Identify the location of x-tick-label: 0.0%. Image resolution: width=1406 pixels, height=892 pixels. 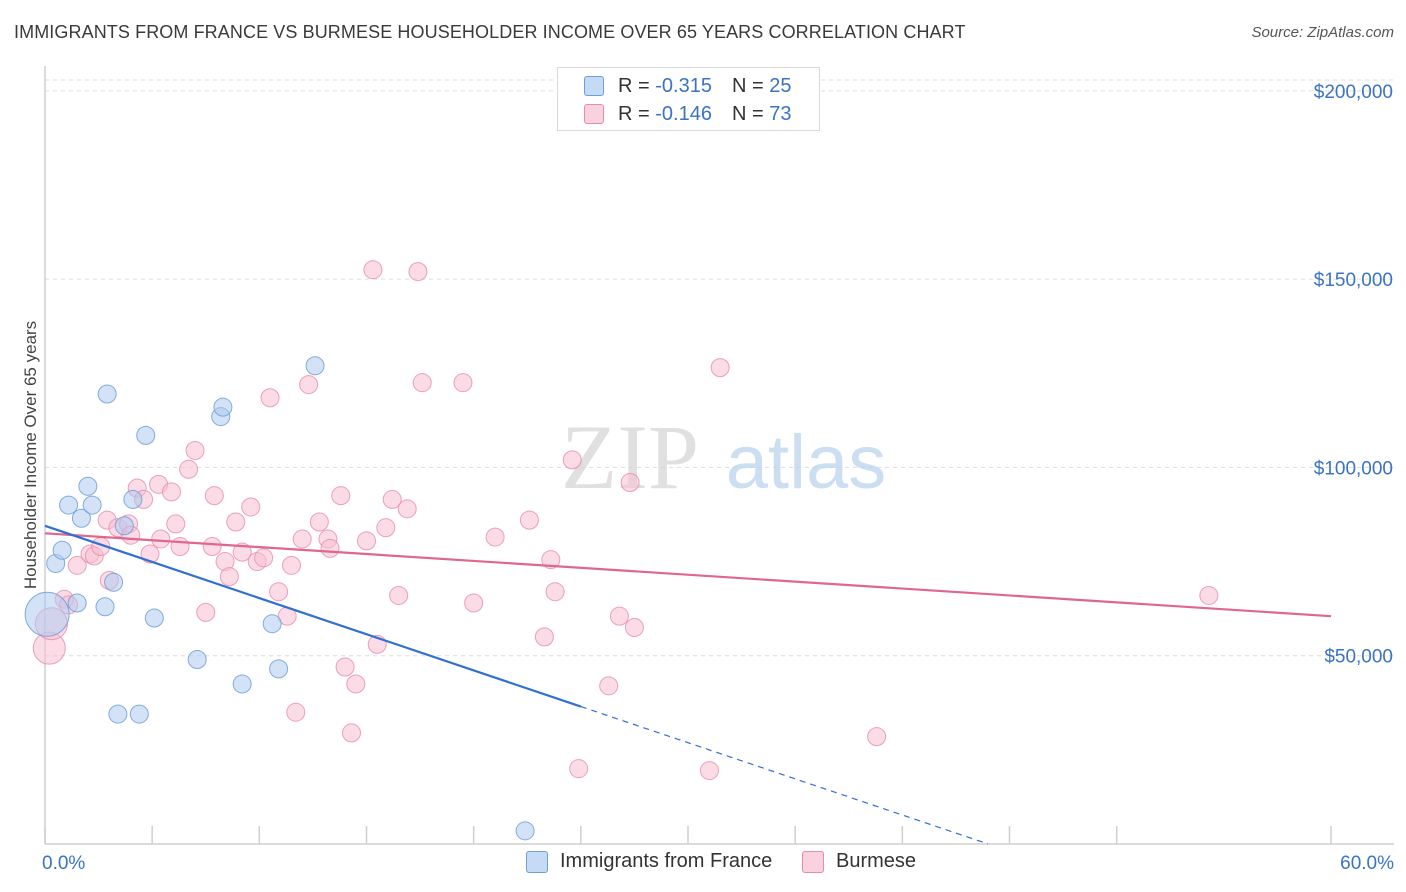
(63, 863).